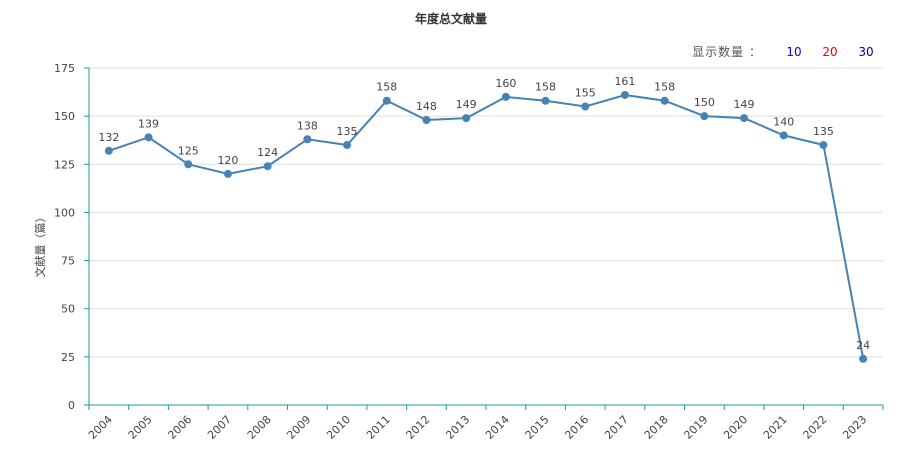 This screenshot has height=465, width=902. What do you see at coordinates (64, 164) in the screenshot?
I see `y-tick-label: 125` at bounding box center [64, 164].